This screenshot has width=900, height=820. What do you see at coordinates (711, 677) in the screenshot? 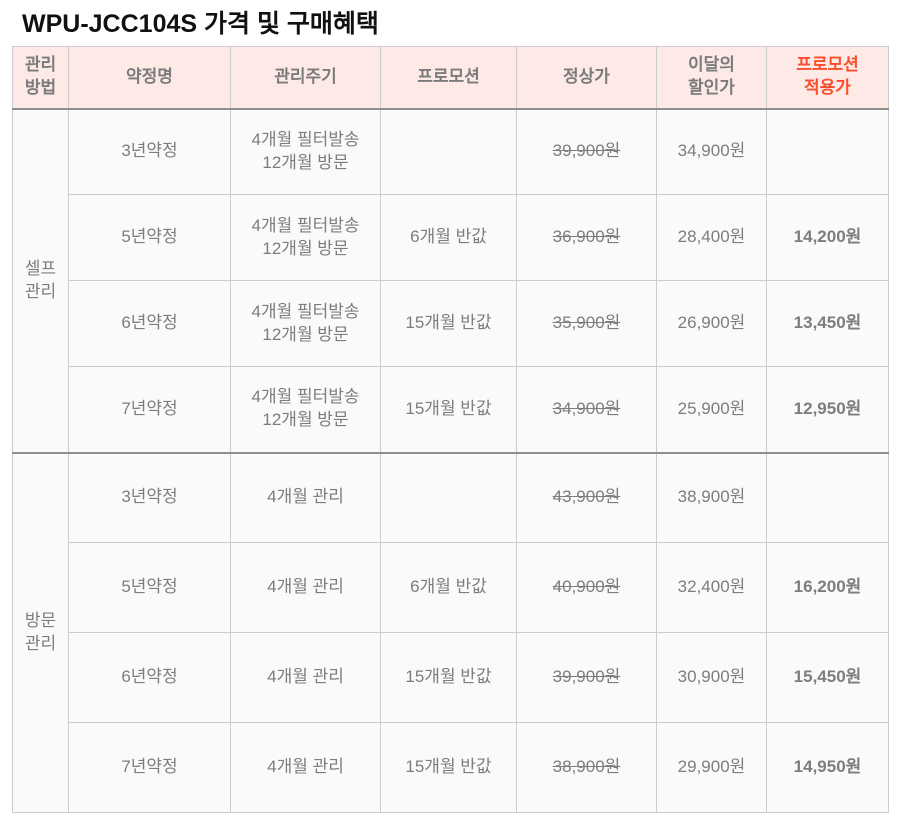
I see `discount-price-cell: 30,900원` at bounding box center [711, 677].